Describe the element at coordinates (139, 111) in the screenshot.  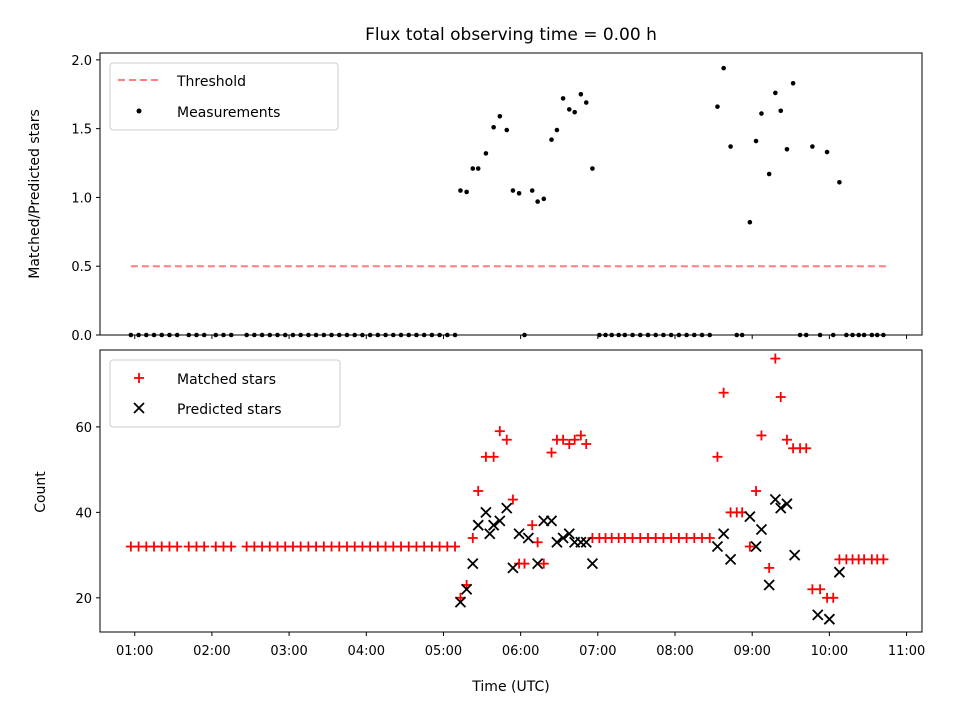
I see `measurements-legend-marker` at that location.